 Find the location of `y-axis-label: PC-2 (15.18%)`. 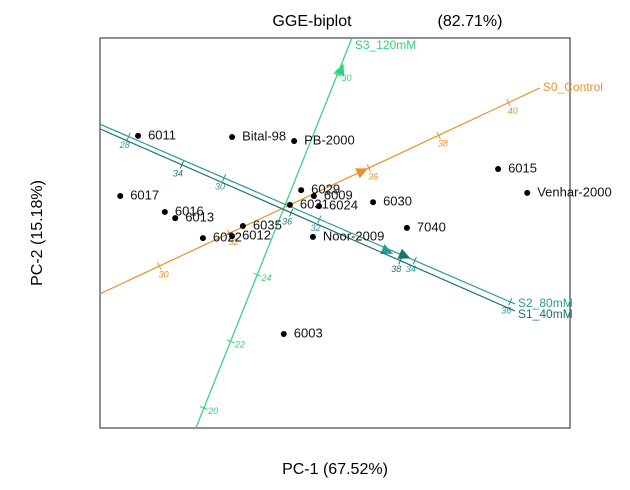

y-axis-label: PC-2 (15.18%) is located at coordinates (37, 233).